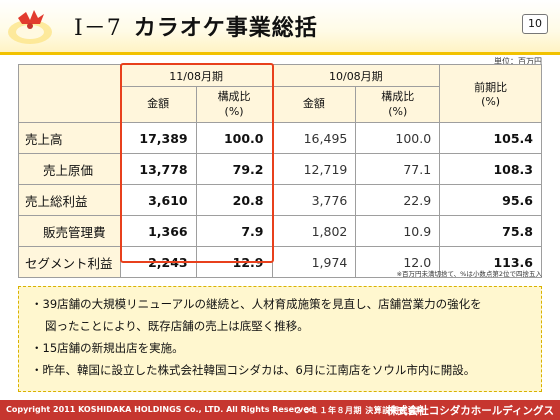  I want to click on page-number: 10, so click(535, 24).